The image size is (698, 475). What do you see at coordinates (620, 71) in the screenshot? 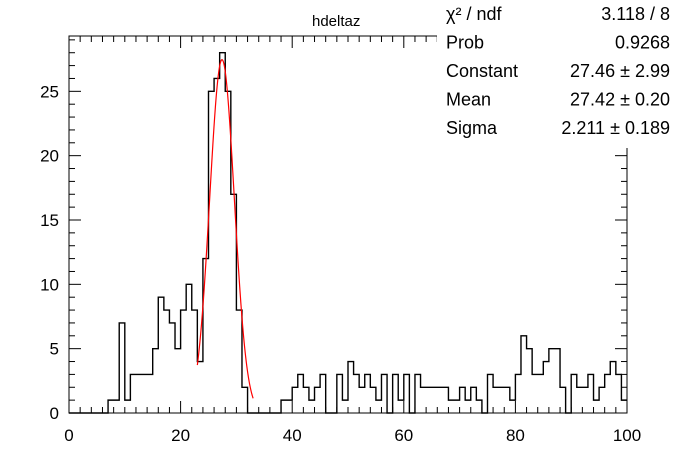
I see `stats-value: 27.46 ± 2.99` at bounding box center [620, 71].